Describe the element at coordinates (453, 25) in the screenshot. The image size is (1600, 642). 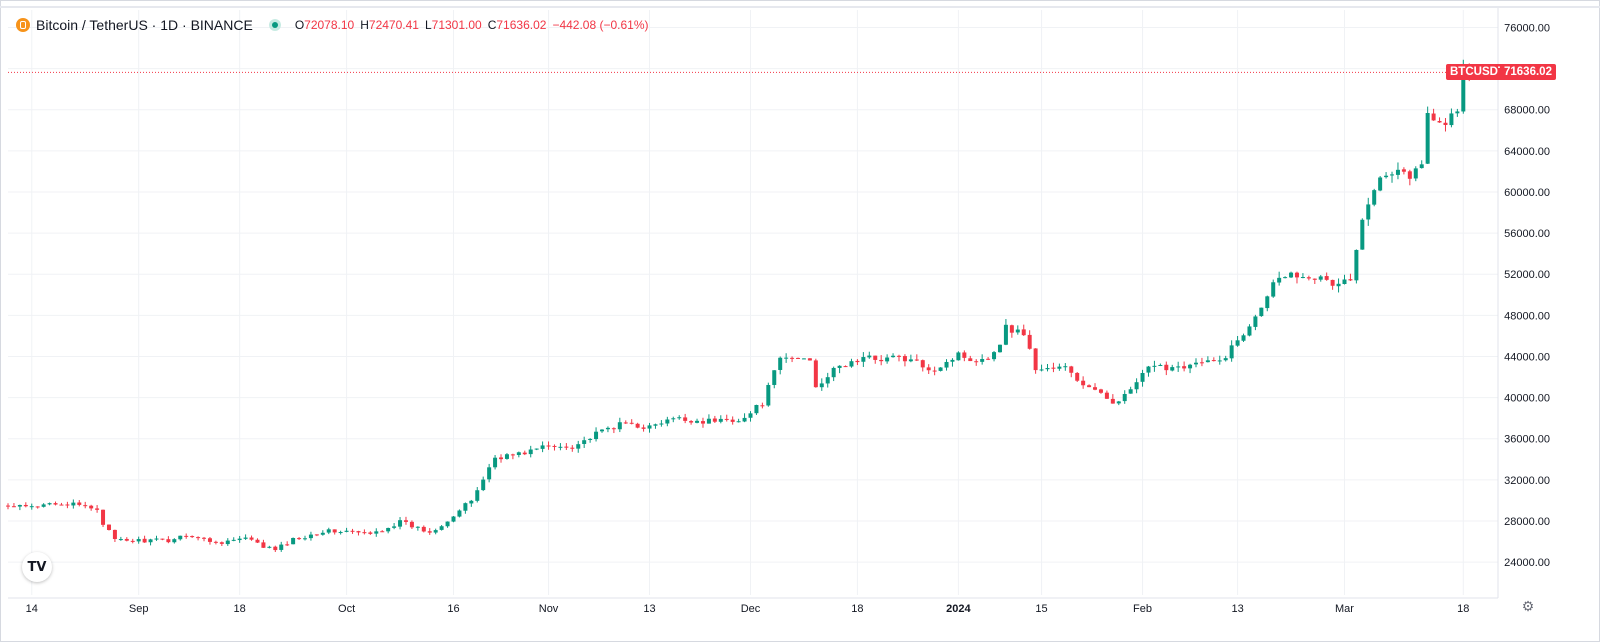
I see `ohlc-low: L71301.00` at that location.